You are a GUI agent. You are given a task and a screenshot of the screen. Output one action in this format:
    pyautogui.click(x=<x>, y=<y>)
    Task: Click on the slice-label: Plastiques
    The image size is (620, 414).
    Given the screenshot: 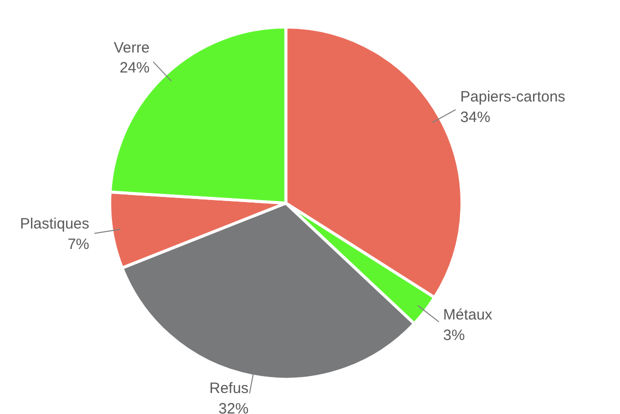 What is the action you would take?
    pyautogui.click(x=55, y=224)
    